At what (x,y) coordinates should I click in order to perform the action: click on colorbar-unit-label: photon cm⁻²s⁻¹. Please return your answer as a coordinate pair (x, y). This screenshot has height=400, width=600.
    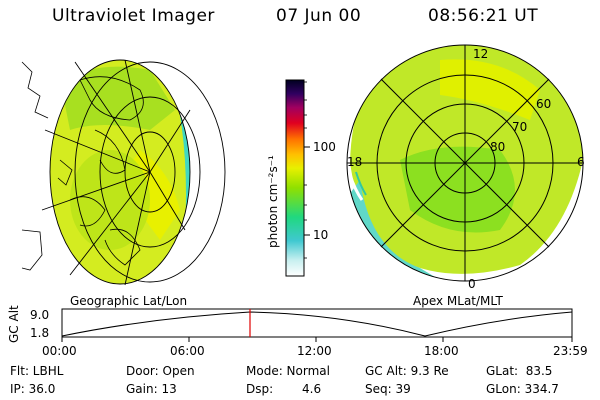
    Looking at the image, I should click on (273, 201).